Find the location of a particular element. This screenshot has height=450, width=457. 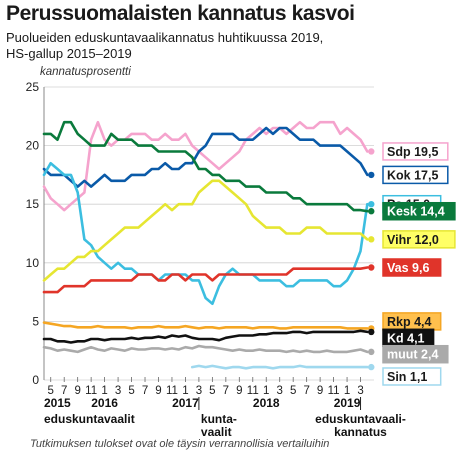

series-label-rkp: Rkp 4,4 is located at coordinates (409, 322).